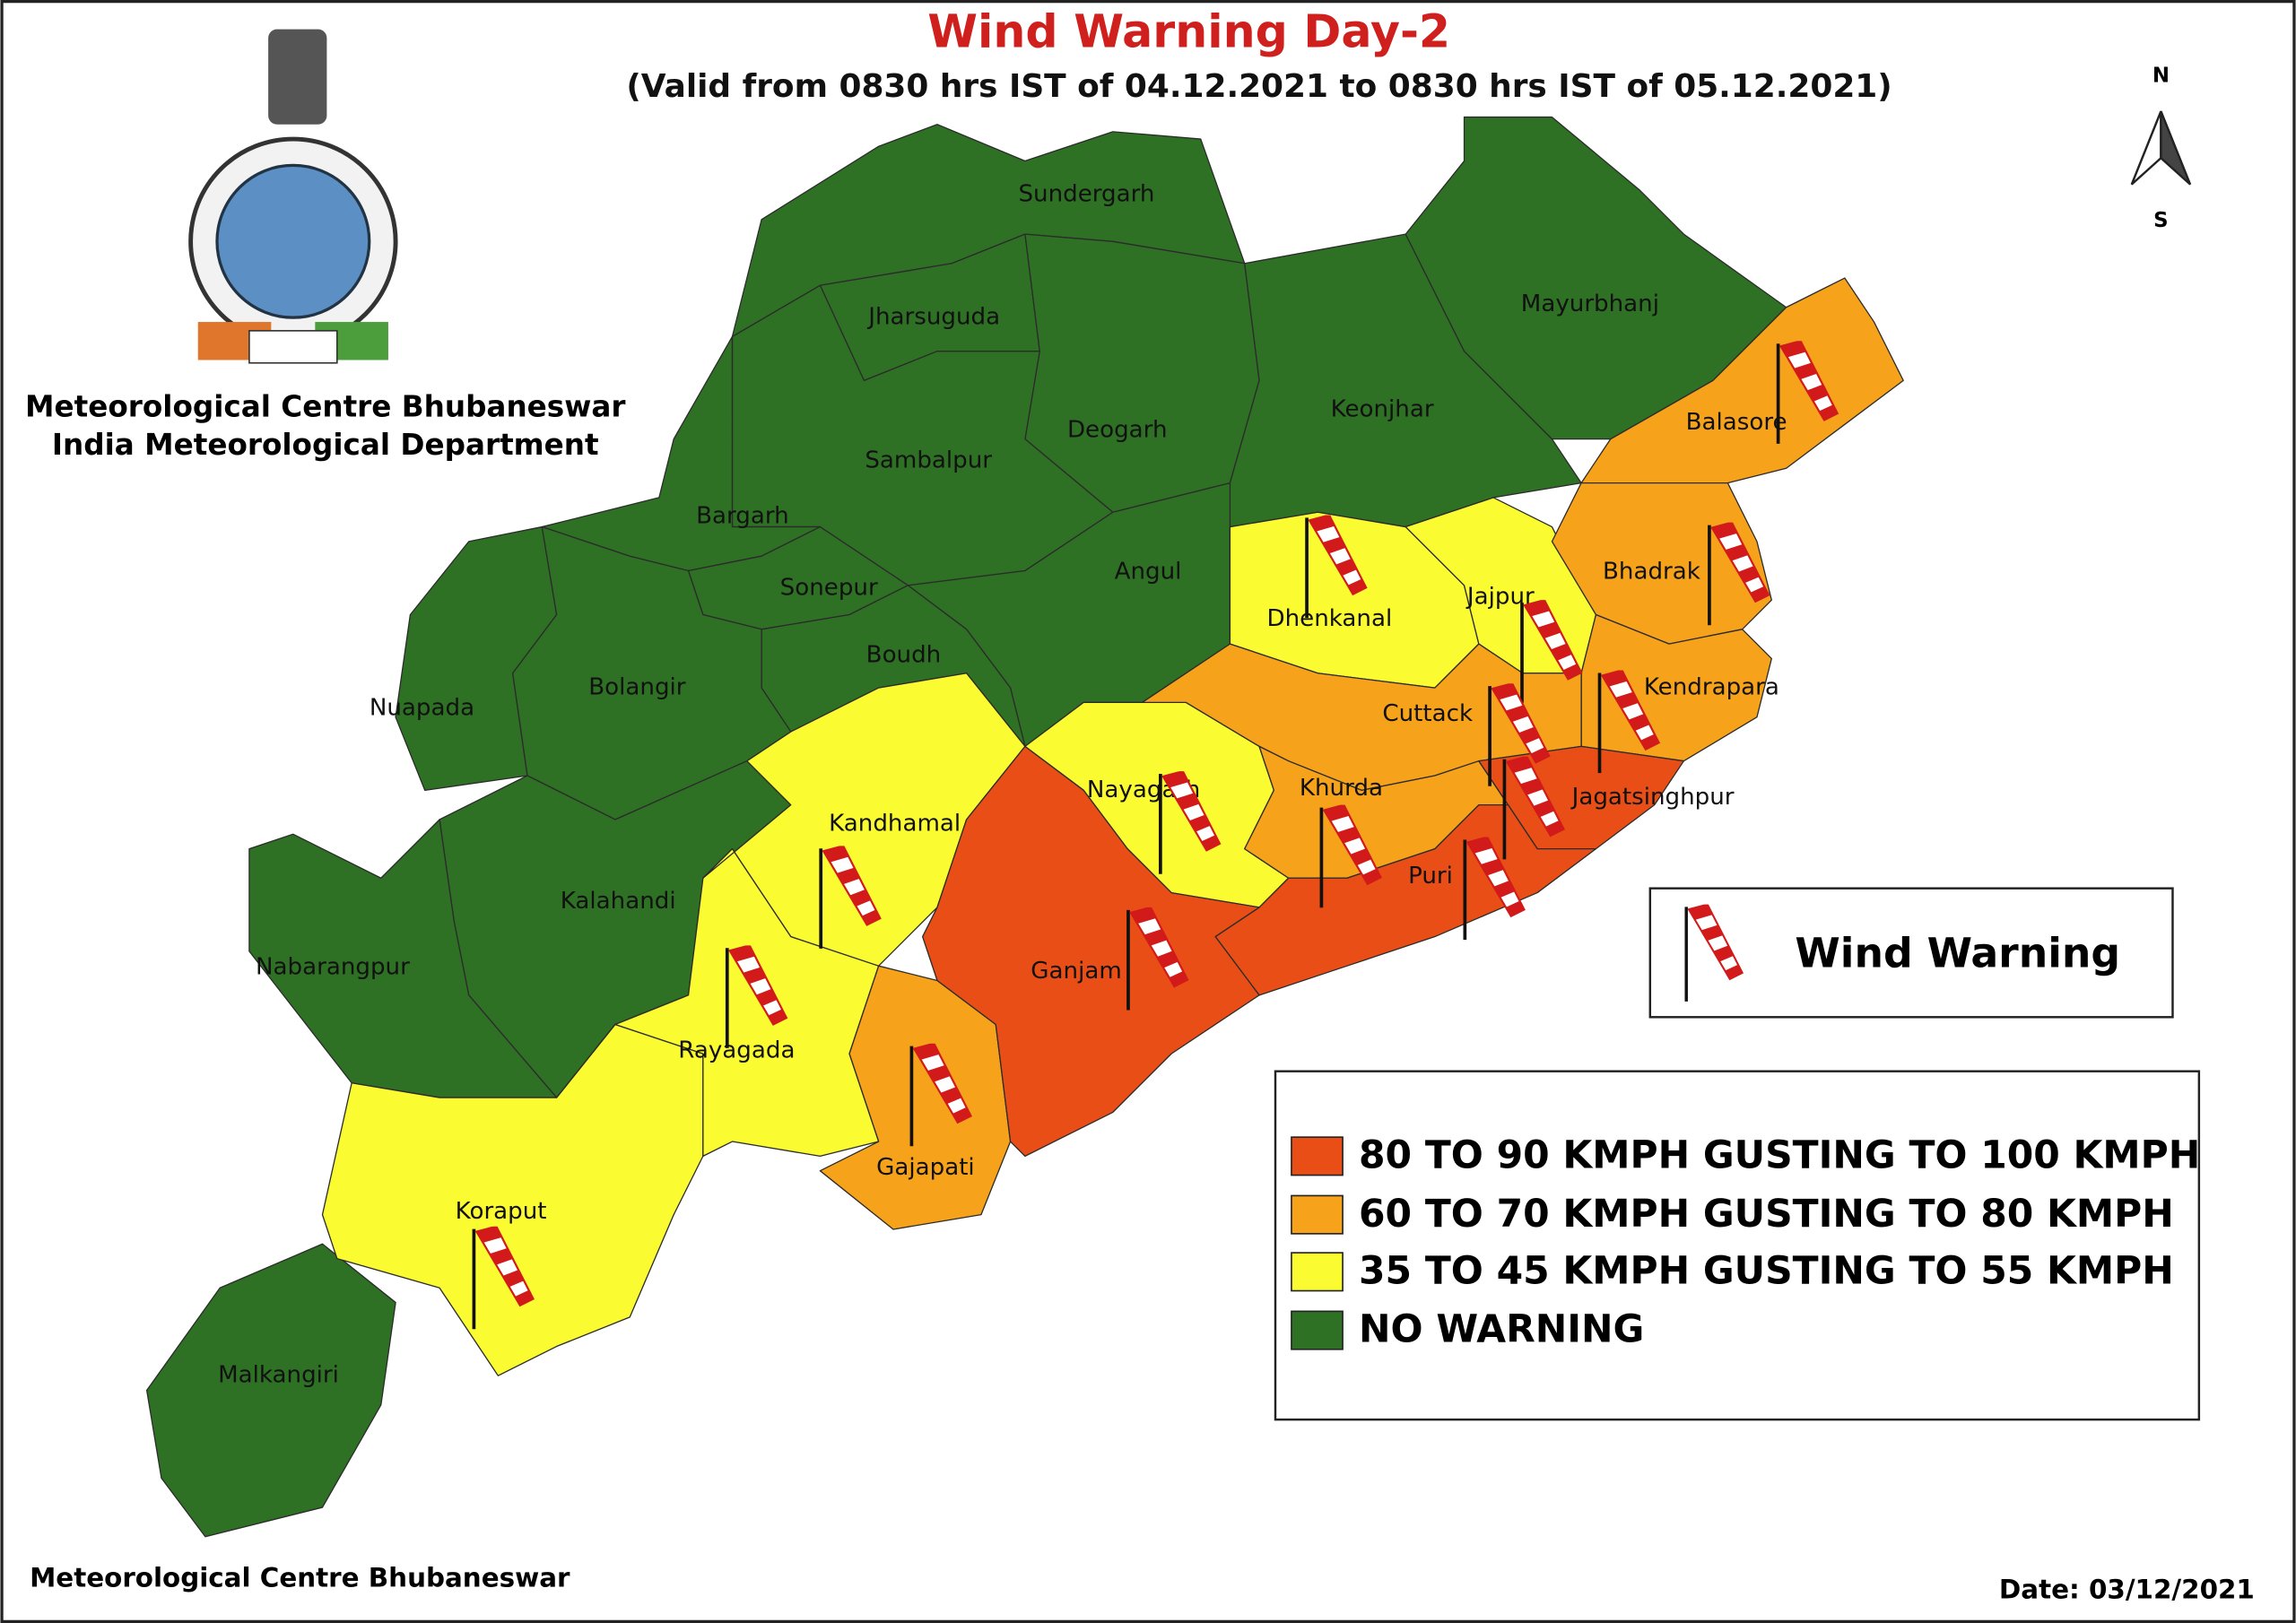  I want to click on footer-org: Meteorological Centre Bhubaneswar, so click(300, 1578).